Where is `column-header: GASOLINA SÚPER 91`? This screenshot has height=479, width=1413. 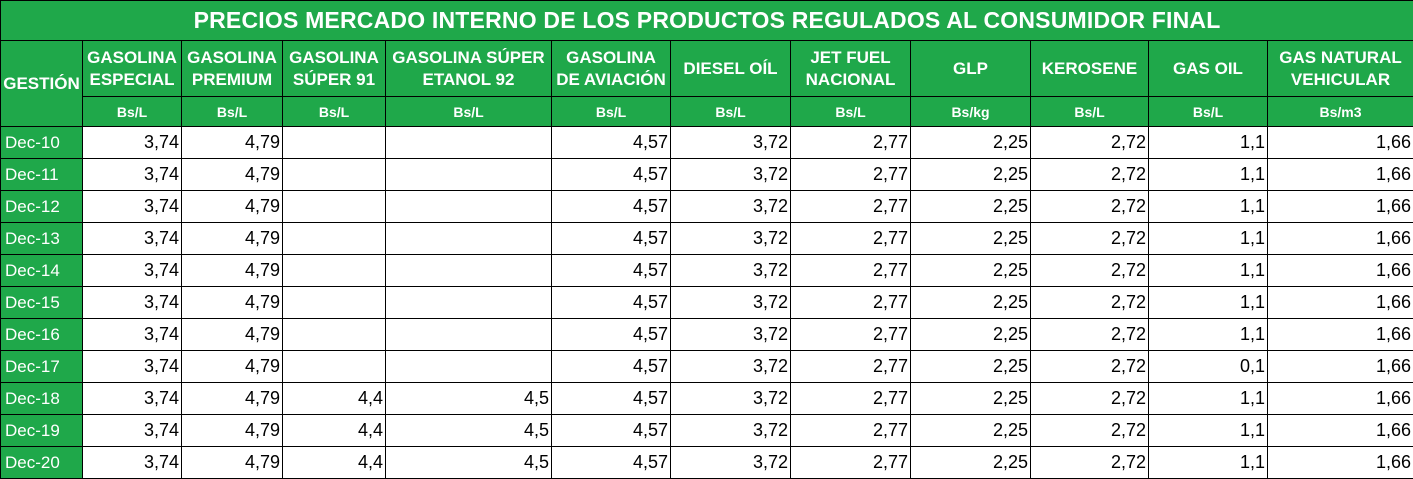 column-header: GASOLINA SÚPER 91 is located at coordinates (334, 68).